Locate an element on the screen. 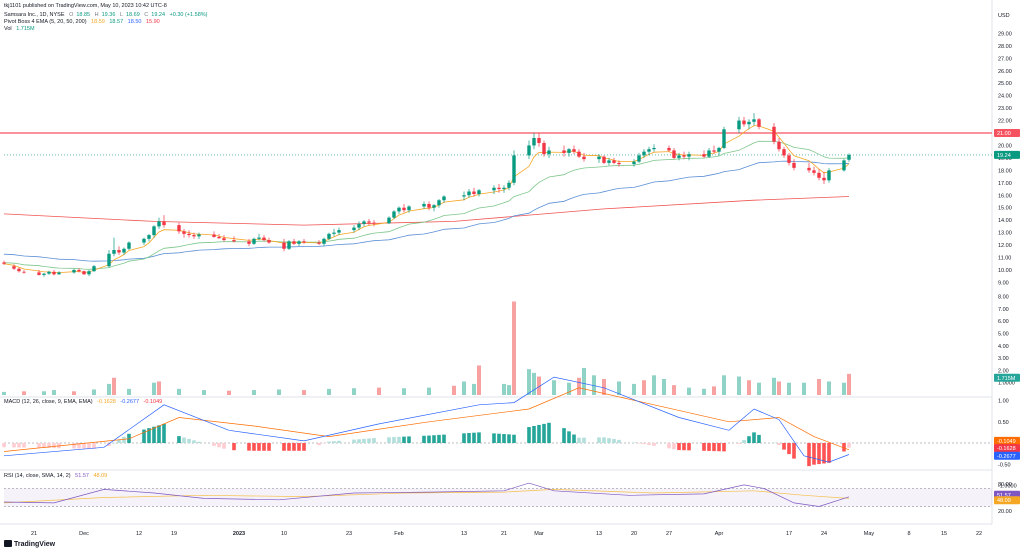 This screenshot has height=552, width=1024. rsi-band-fill is located at coordinates (498, 497).